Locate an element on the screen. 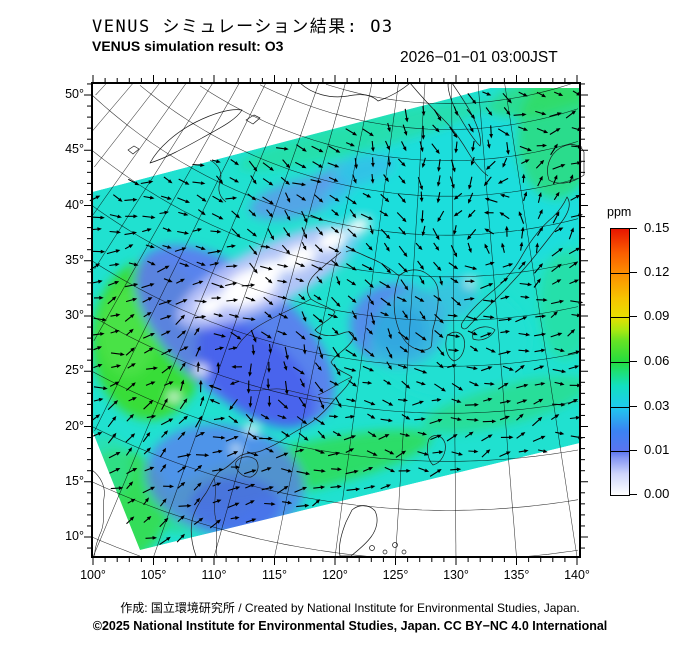 The height and width of the screenshot is (649, 700). colorbar-tick-label: 0.09 is located at coordinates (657, 315).